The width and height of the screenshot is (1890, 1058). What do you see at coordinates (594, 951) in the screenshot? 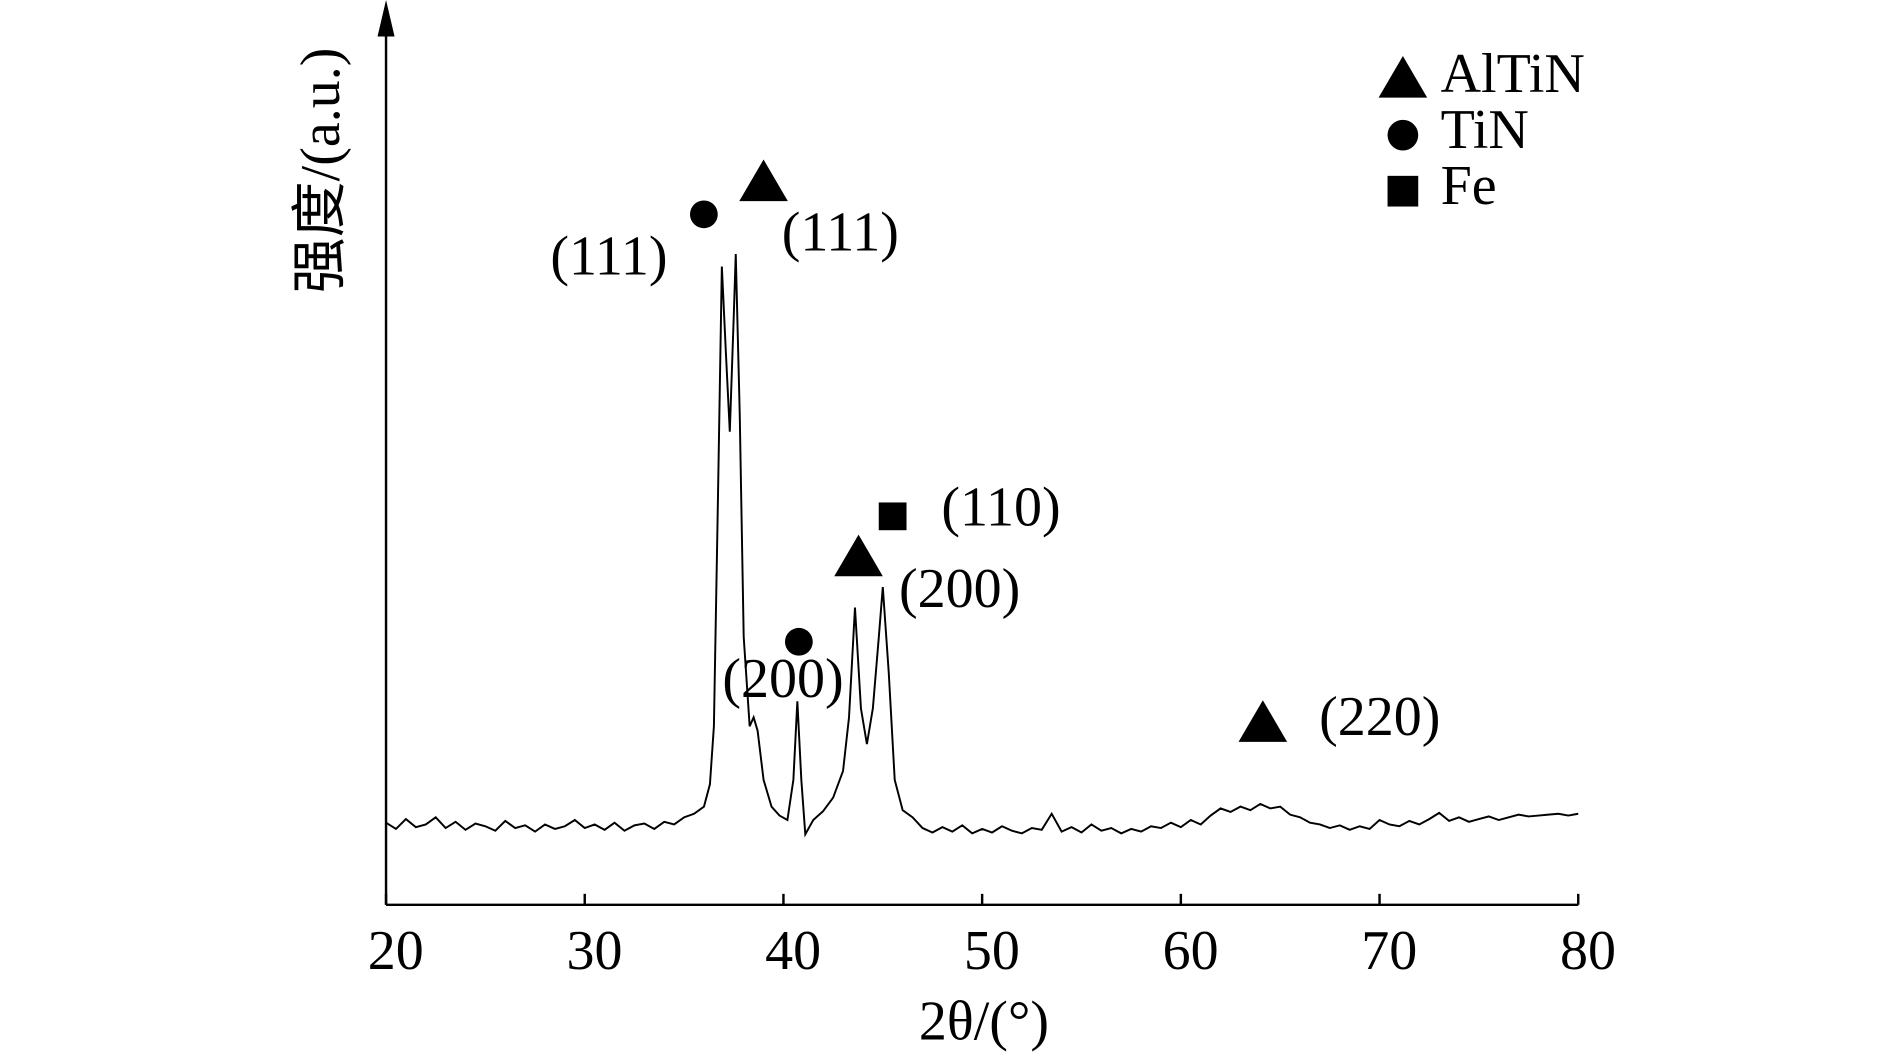
I see `x-tick-label: 30` at bounding box center [594, 951].